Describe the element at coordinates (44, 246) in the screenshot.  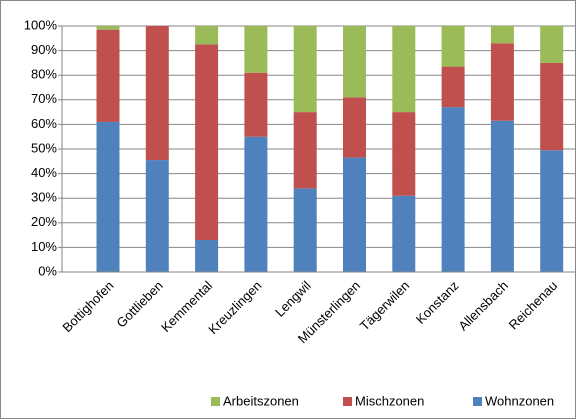
I see `y-tick-label: 10%` at that location.